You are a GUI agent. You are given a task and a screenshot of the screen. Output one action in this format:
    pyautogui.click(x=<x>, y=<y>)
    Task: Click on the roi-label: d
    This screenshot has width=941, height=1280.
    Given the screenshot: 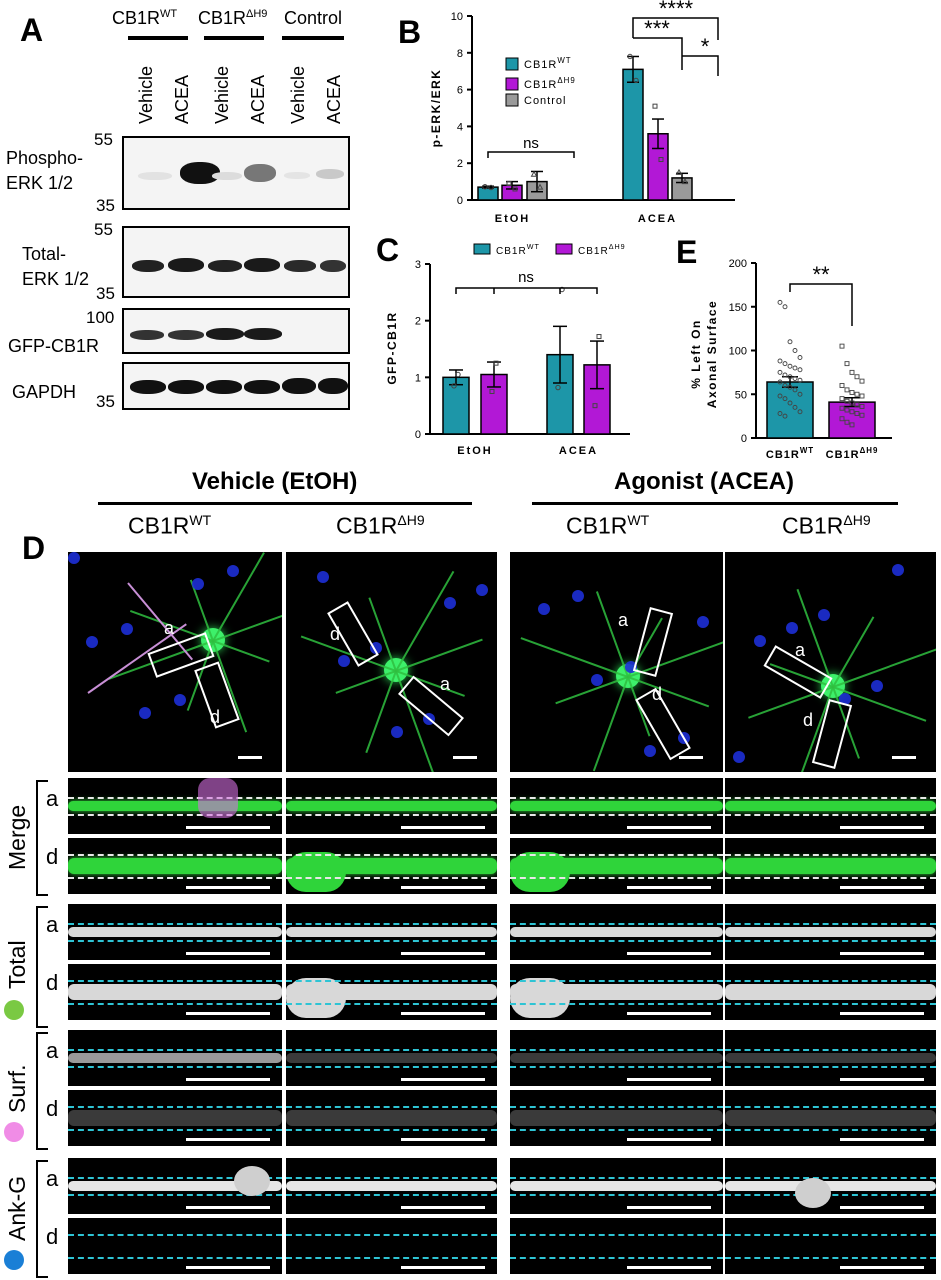 What is the action you would take?
    pyautogui.click(x=215, y=717)
    